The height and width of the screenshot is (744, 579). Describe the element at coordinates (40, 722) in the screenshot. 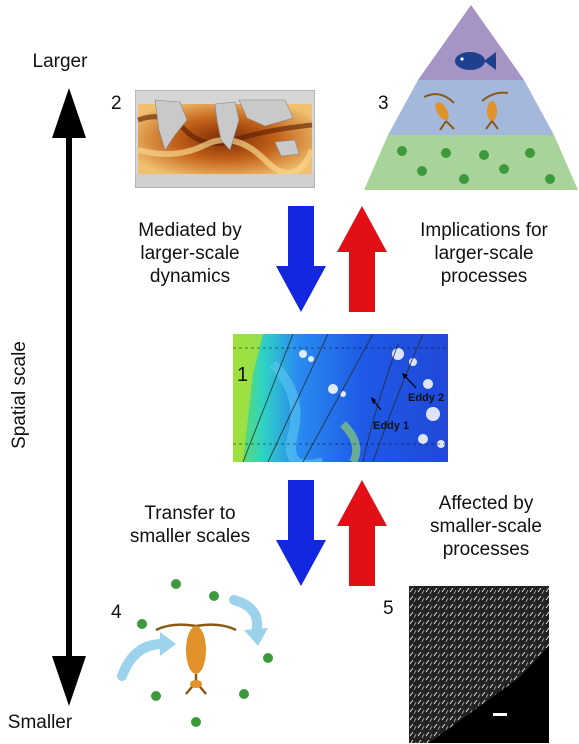

I see `axis-bottom-label: Smaller` at that location.